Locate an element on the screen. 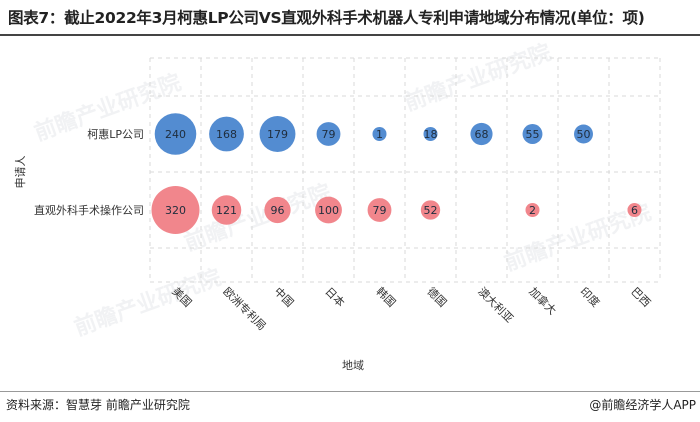  footer-divider is located at coordinates (350, 391).